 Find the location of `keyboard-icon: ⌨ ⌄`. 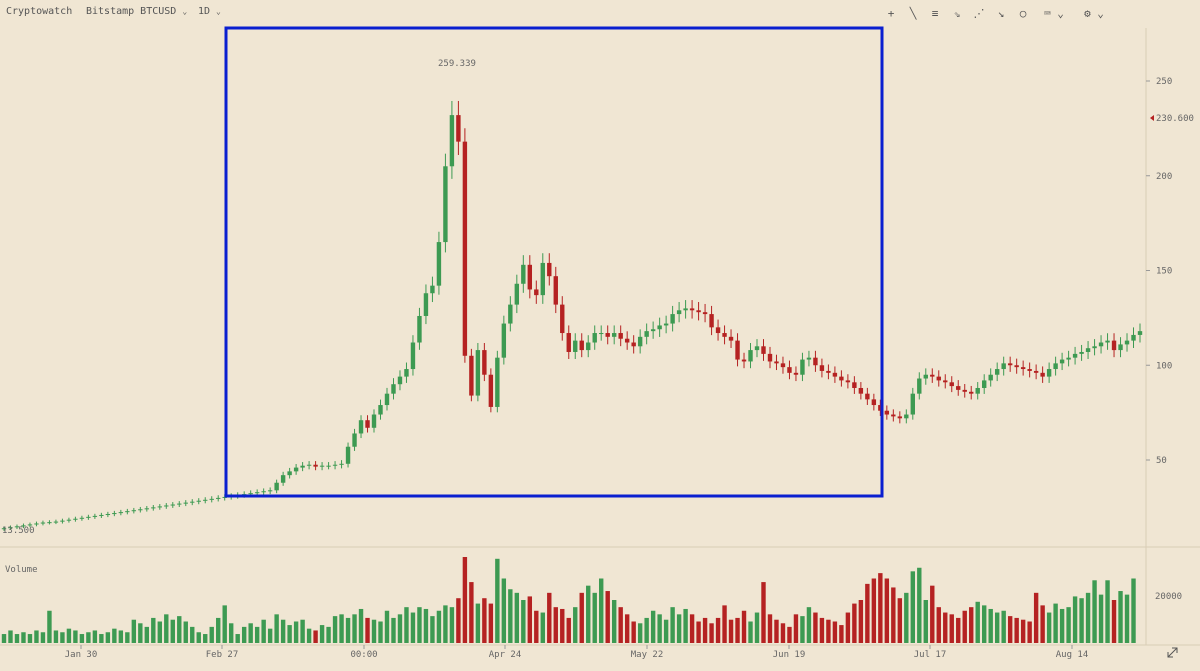

keyboard-icon: ⌨ ⌄ is located at coordinates (1054, 13).